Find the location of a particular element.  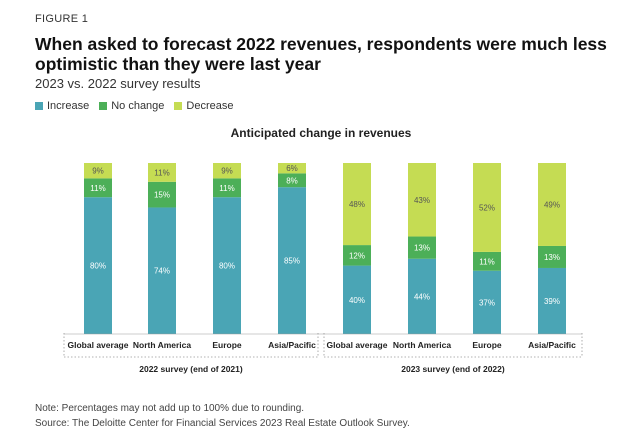

legend-item-decrease: Decrease is located at coordinates (204, 106).